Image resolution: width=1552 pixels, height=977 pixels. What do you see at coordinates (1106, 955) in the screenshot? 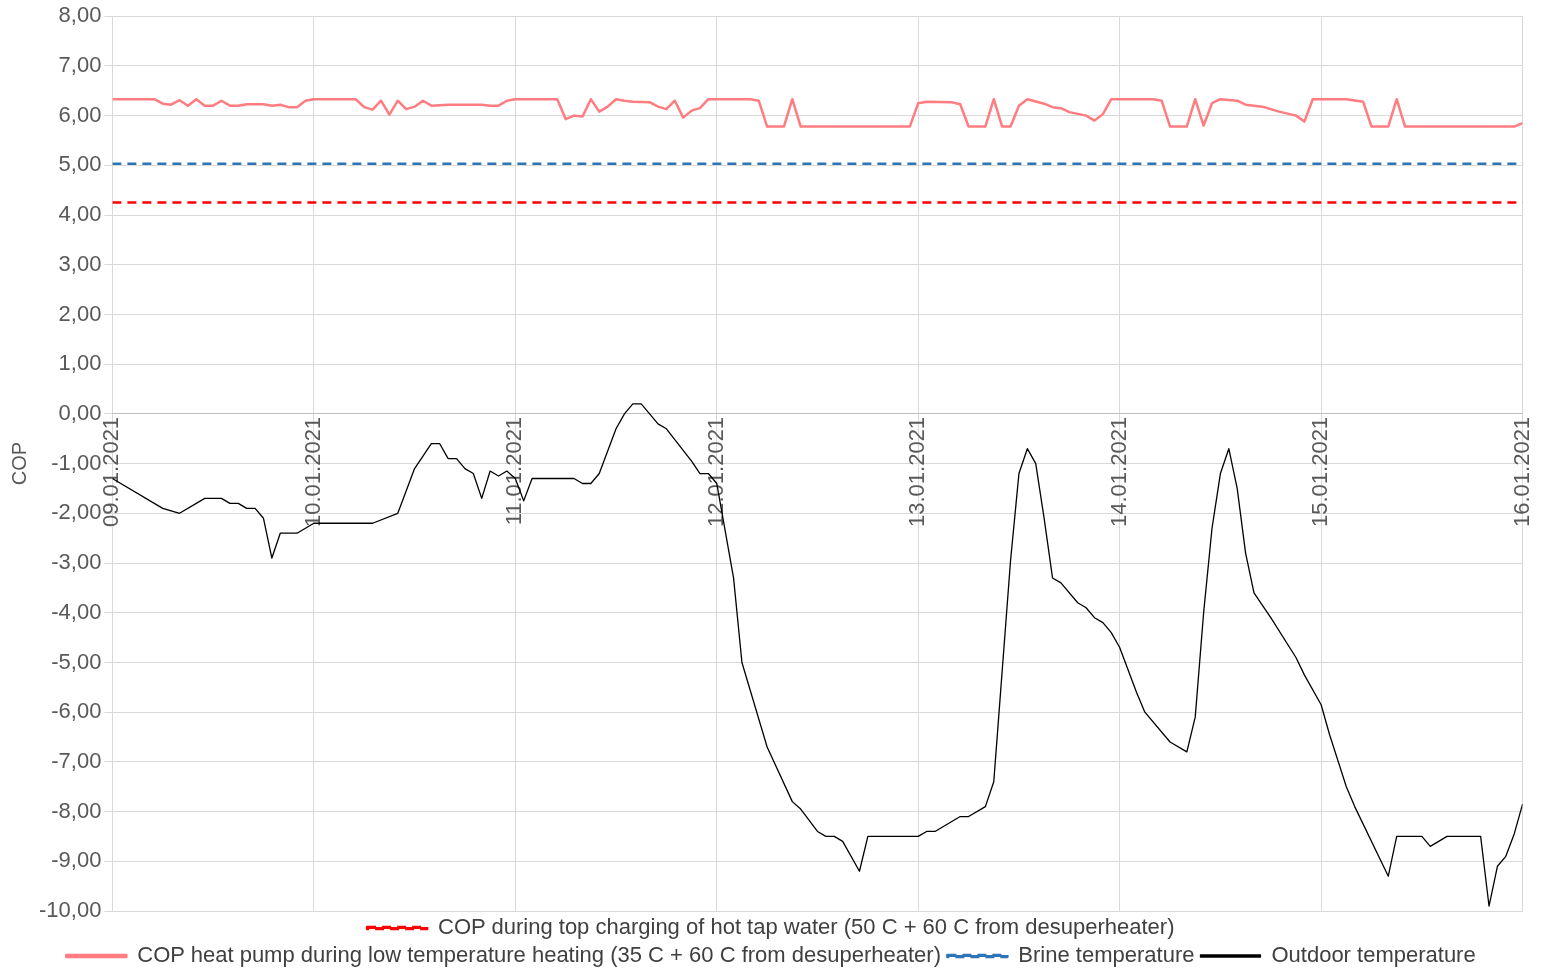
I see `legend-label: Brine temperature` at bounding box center [1106, 955].